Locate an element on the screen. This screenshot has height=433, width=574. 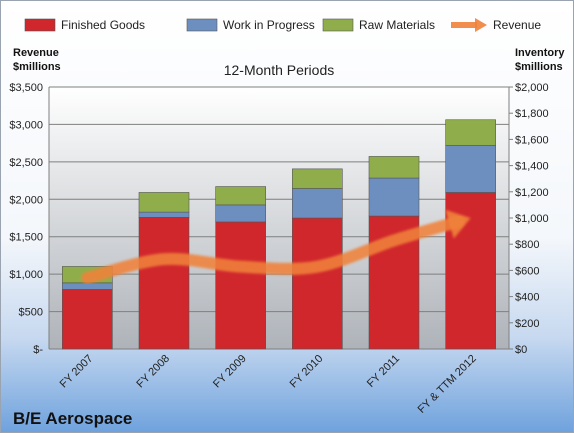
right-tick-label: $400 is located at coordinates (527, 298).